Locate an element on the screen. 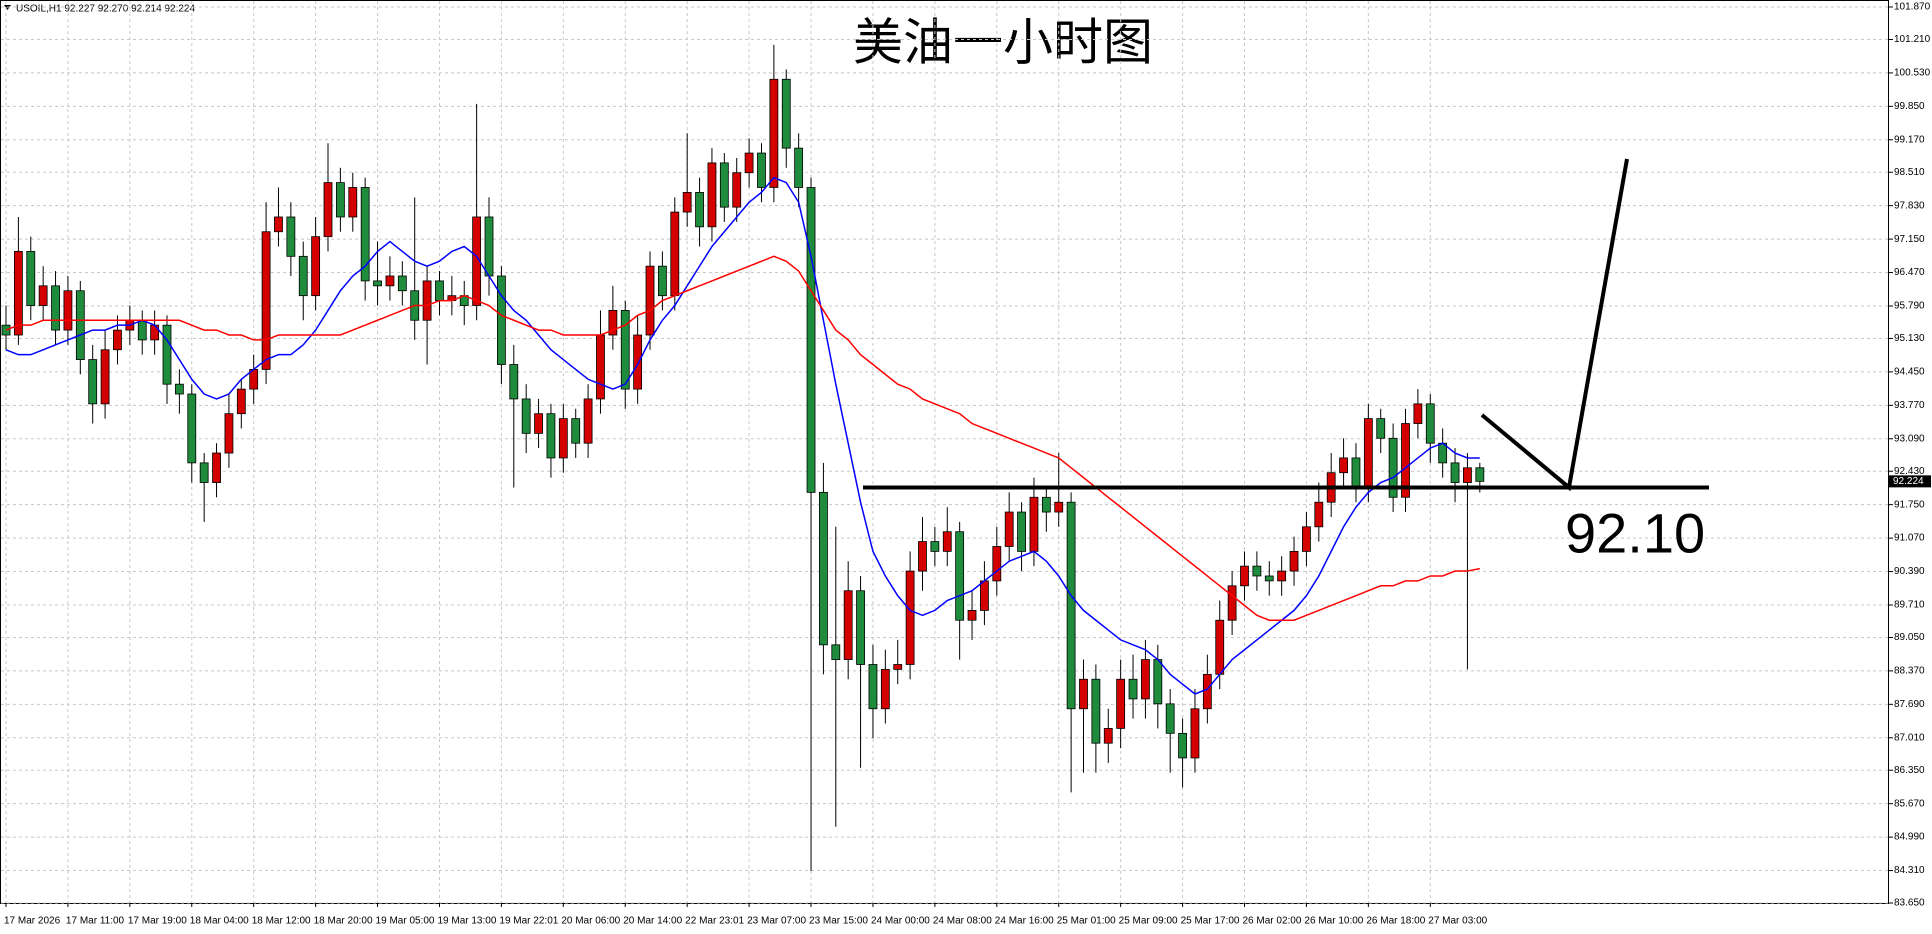  x-tick-label: 17 Mar 11:00 is located at coordinates (95, 921).